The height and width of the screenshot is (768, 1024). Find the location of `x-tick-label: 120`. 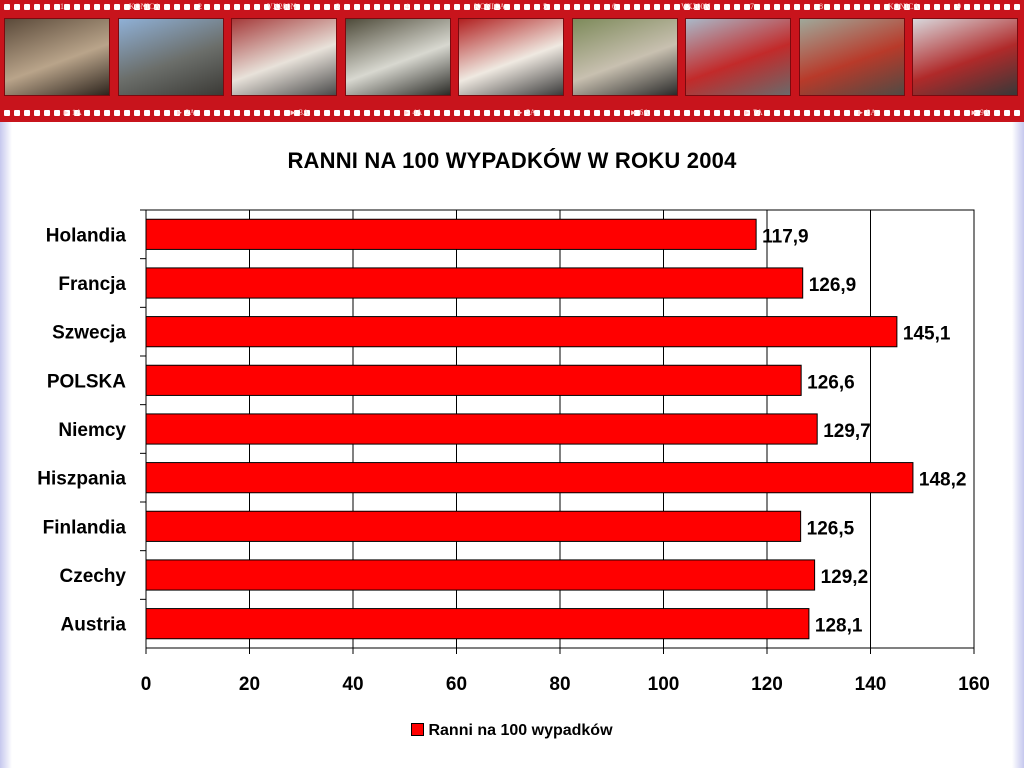

x-tick-label: 120 is located at coordinates (767, 684).